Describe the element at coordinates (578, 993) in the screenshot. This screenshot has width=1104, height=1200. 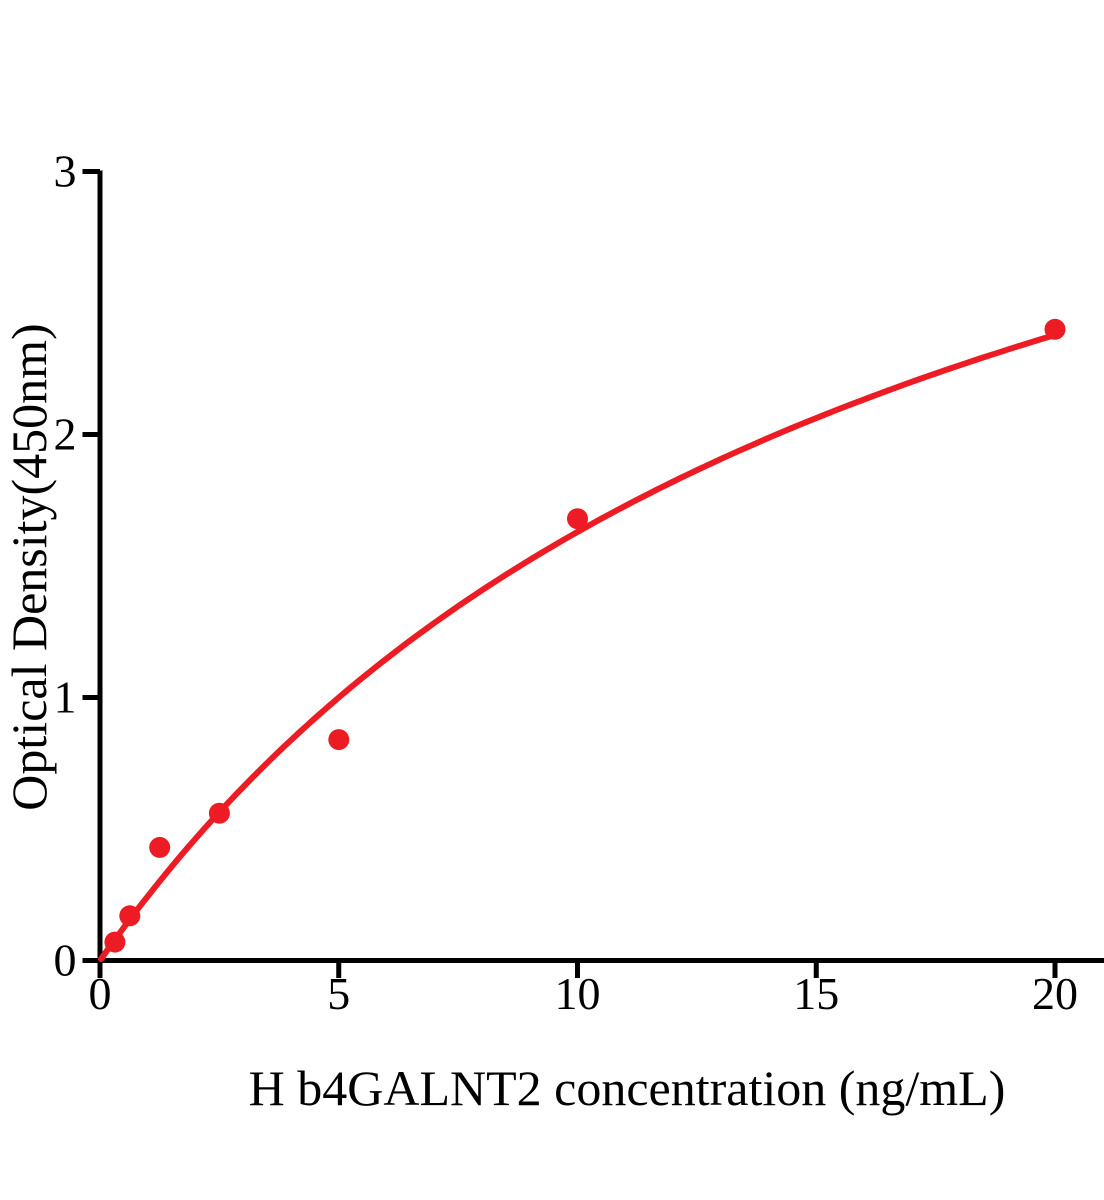
I see `x-tick-label: 10` at that location.